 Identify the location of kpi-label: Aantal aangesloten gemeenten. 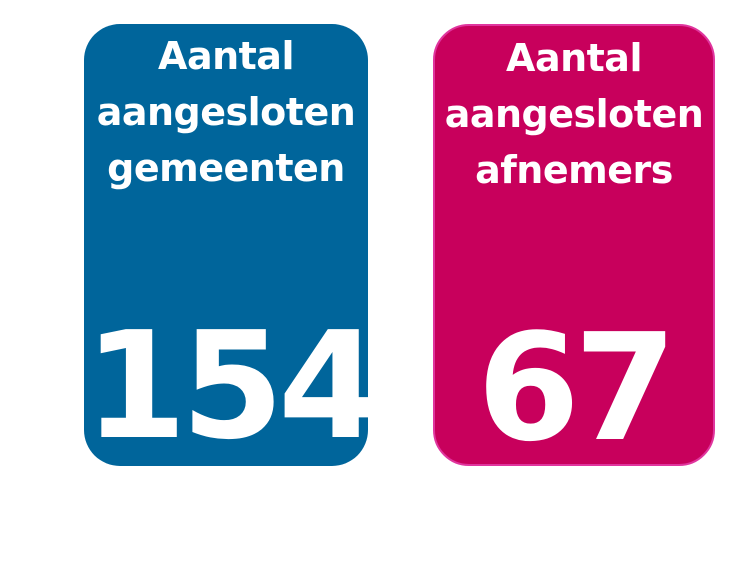
(226, 112).